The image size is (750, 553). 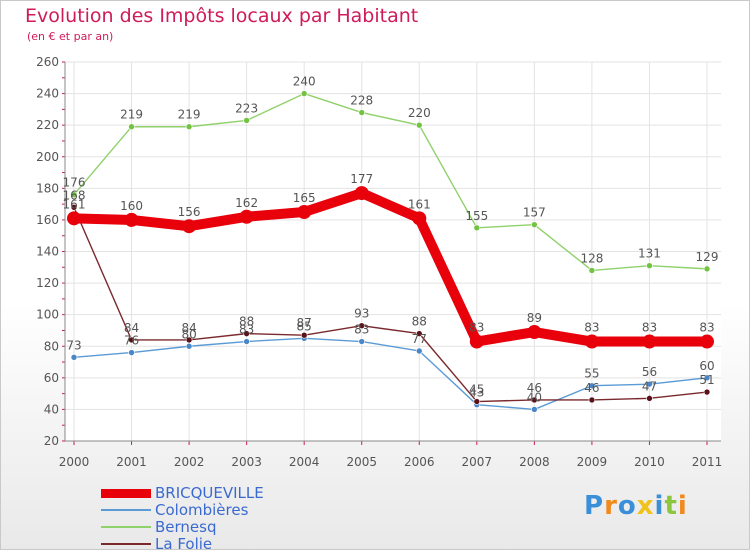 What do you see at coordinates (131, 206) in the screenshot?
I see `data-label: 160` at bounding box center [131, 206].